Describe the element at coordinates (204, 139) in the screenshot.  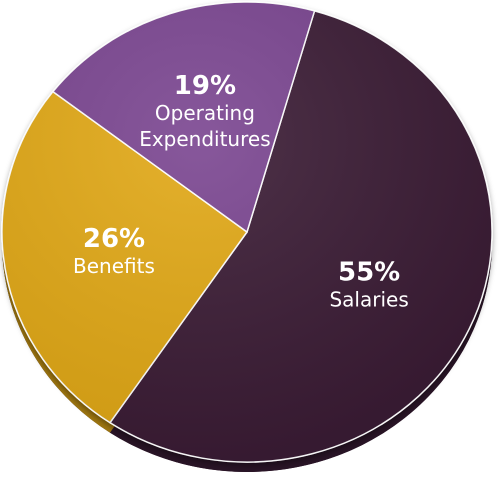
I see `slice-category-label: Expenditures` at that location.